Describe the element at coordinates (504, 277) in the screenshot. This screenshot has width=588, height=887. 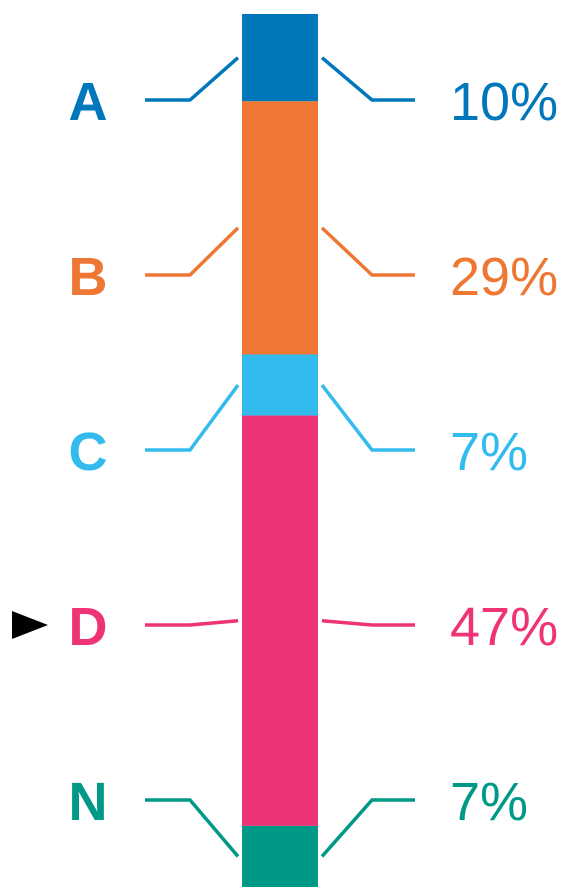
I see `value-label: 29%` at that location.